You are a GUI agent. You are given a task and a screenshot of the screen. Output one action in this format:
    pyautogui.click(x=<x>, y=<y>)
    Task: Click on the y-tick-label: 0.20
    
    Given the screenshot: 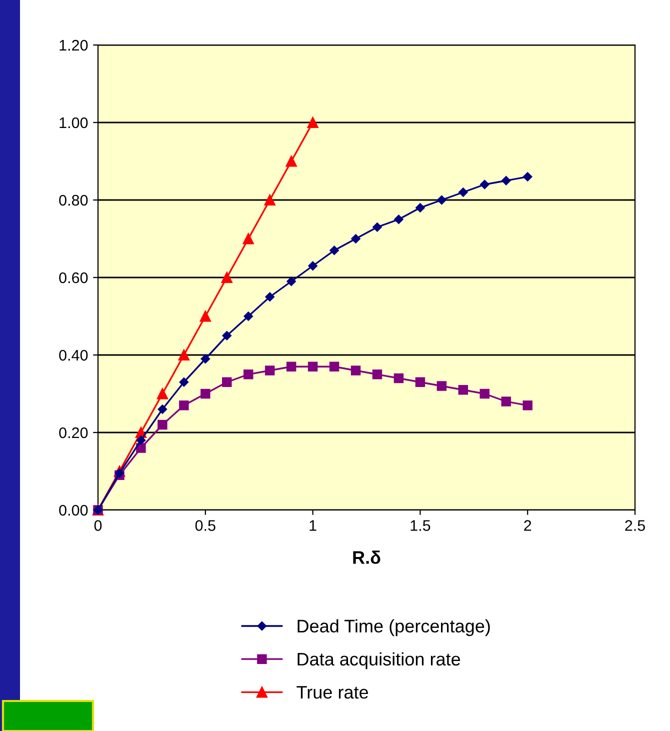 What is the action you would take?
    pyautogui.click(x=73, y=432)
    